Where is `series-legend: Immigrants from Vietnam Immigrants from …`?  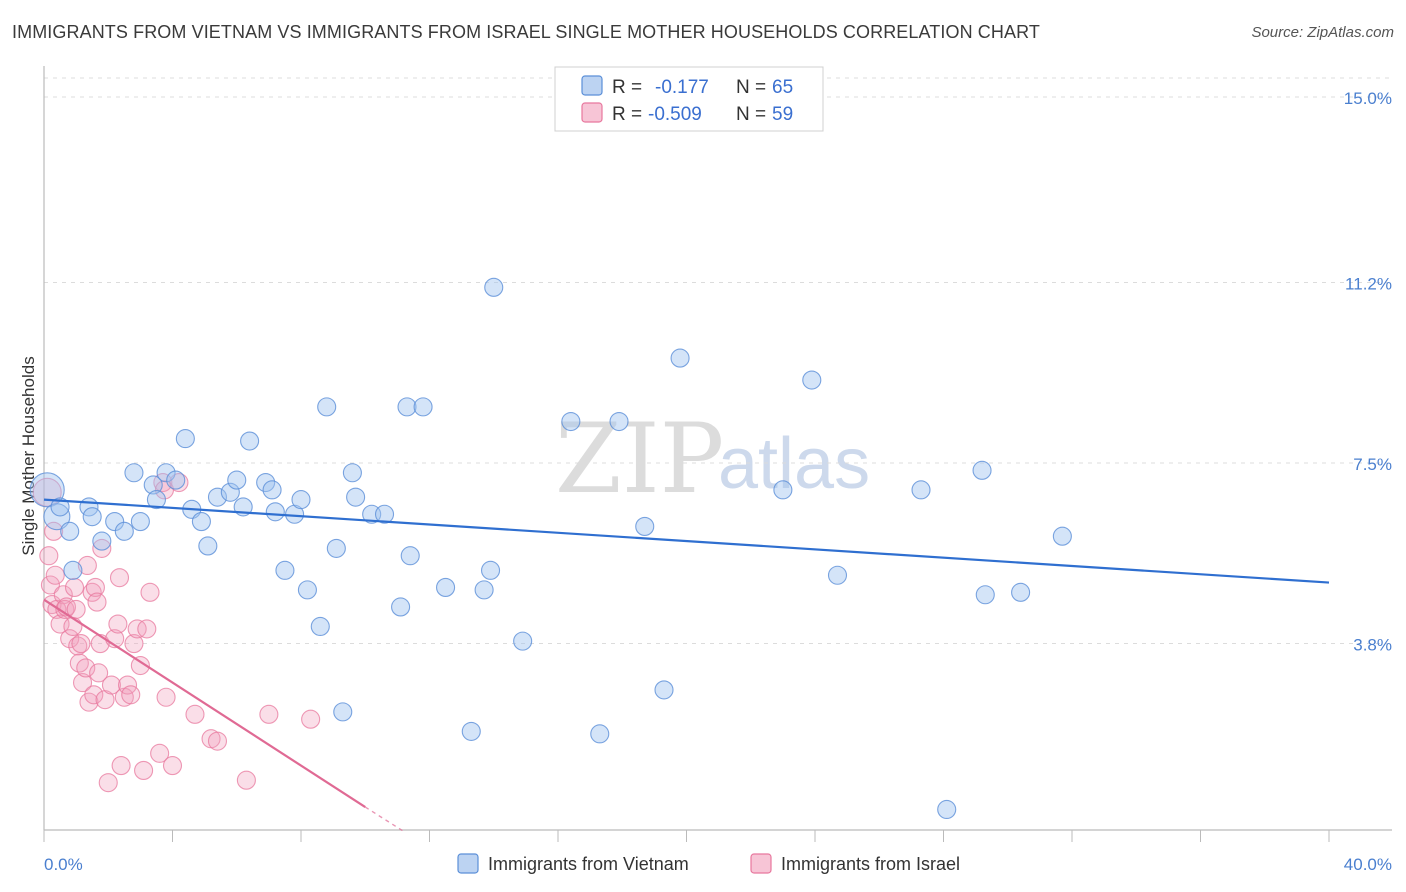 series-legend: Immigrants from Vietnam Immigrants from … is located at coordinates (708, 863).